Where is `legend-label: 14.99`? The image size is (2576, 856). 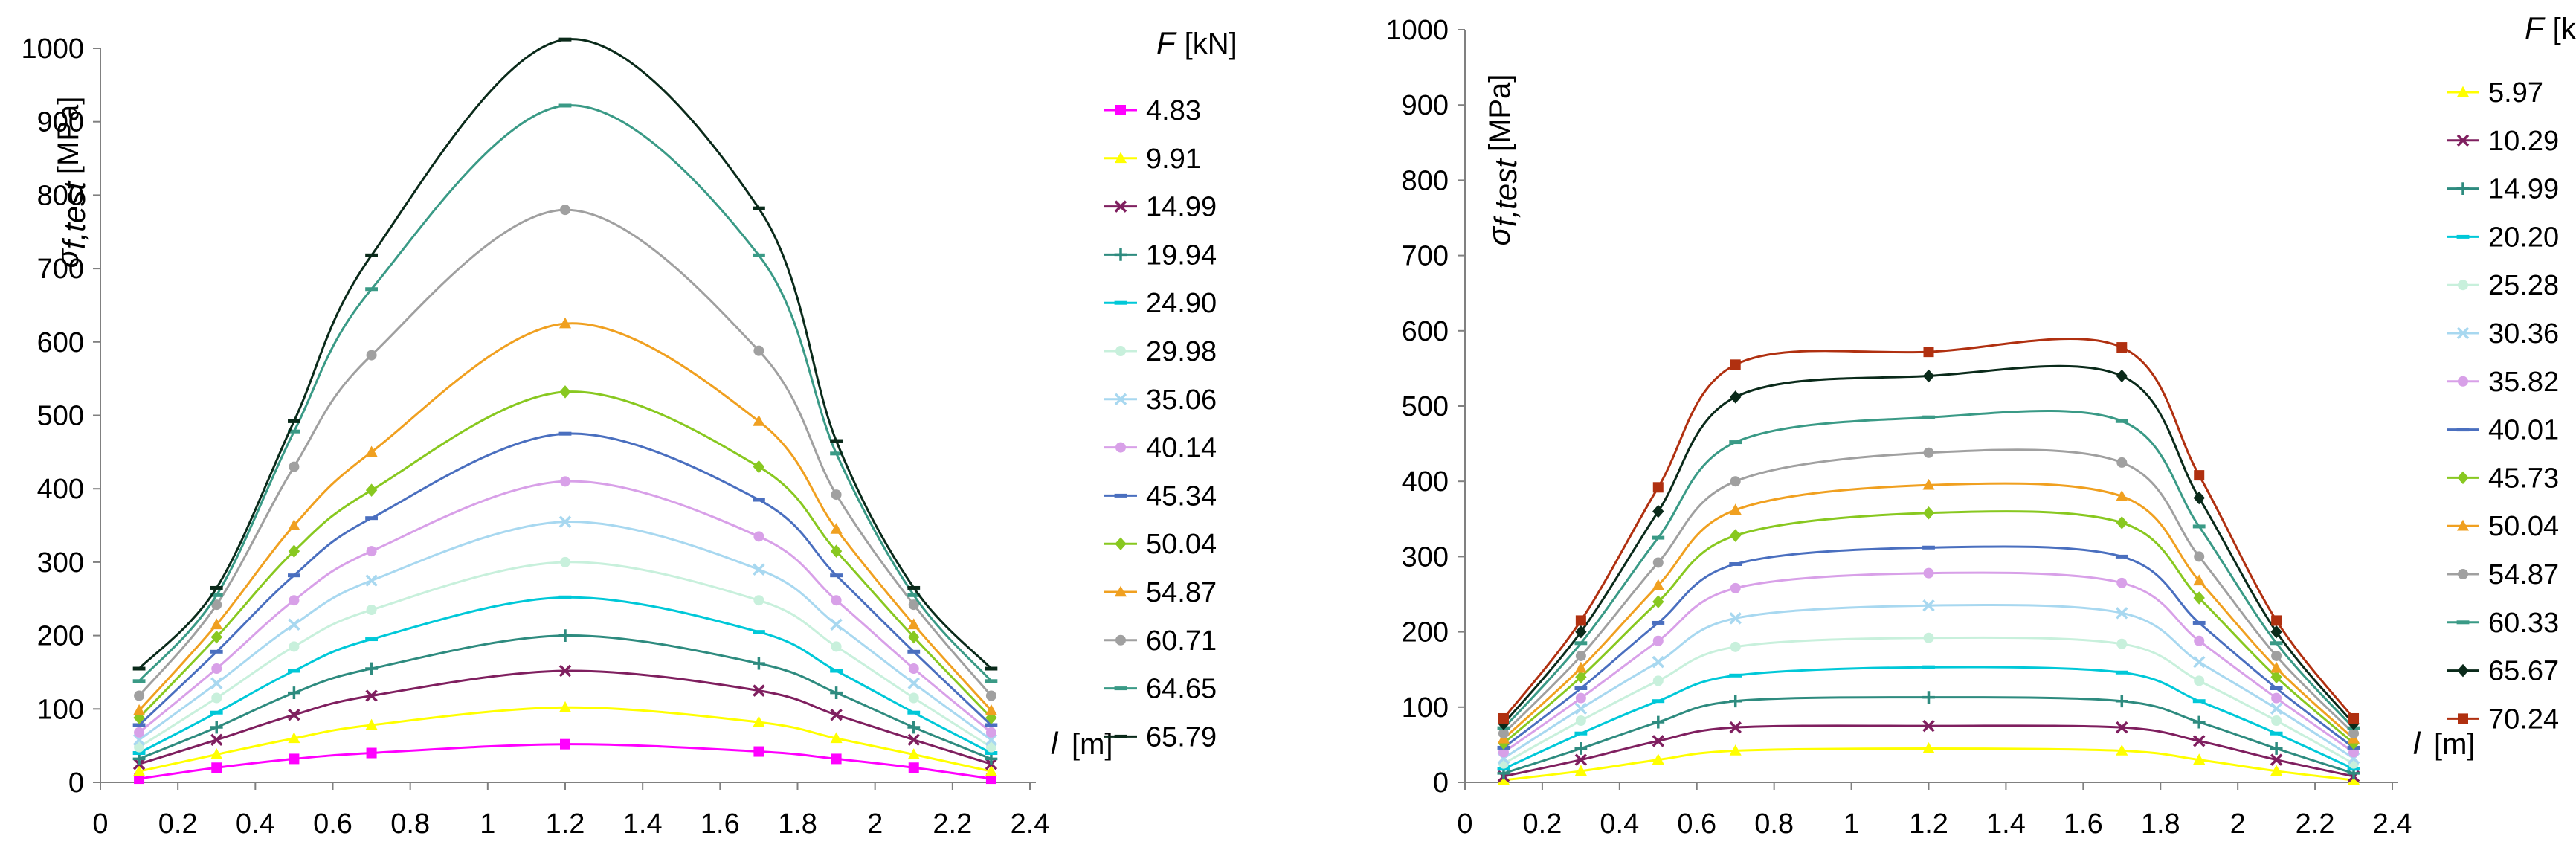 legend-label: 14.99 is located at coordinates (1181, 207).